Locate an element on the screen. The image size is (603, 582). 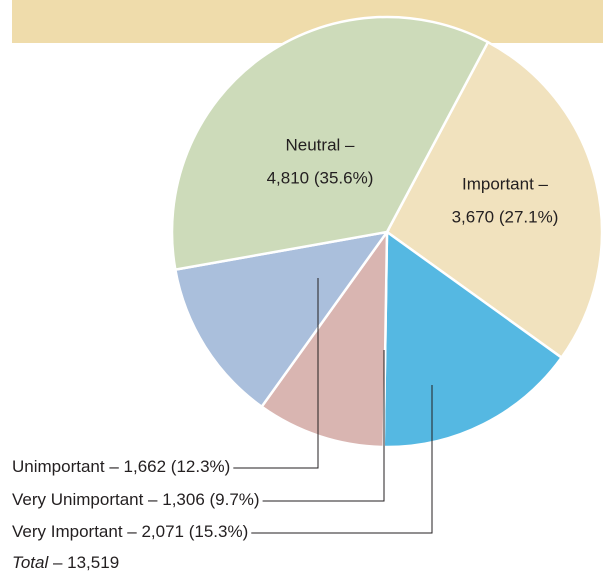
slice-label: Very Unimportant – 1,306 (9.7%) is located at coordinates (136, 499).